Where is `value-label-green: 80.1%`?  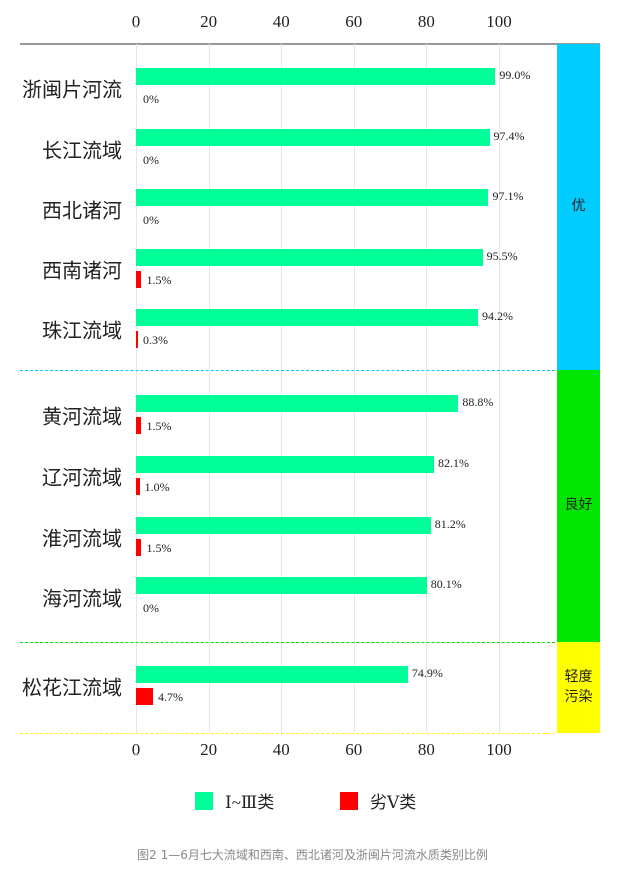
value-label-green: 80.1% is located at coordinates (446, 584).